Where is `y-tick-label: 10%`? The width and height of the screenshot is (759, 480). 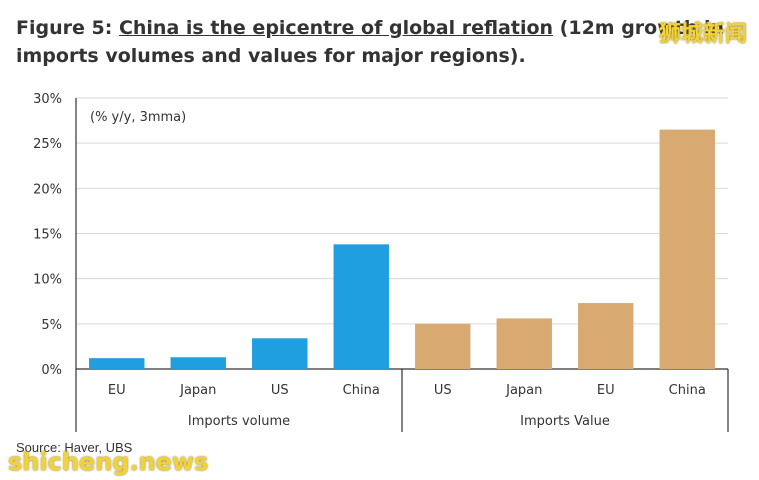
y-tick-label: 10% is located at coordinates (47, 280).